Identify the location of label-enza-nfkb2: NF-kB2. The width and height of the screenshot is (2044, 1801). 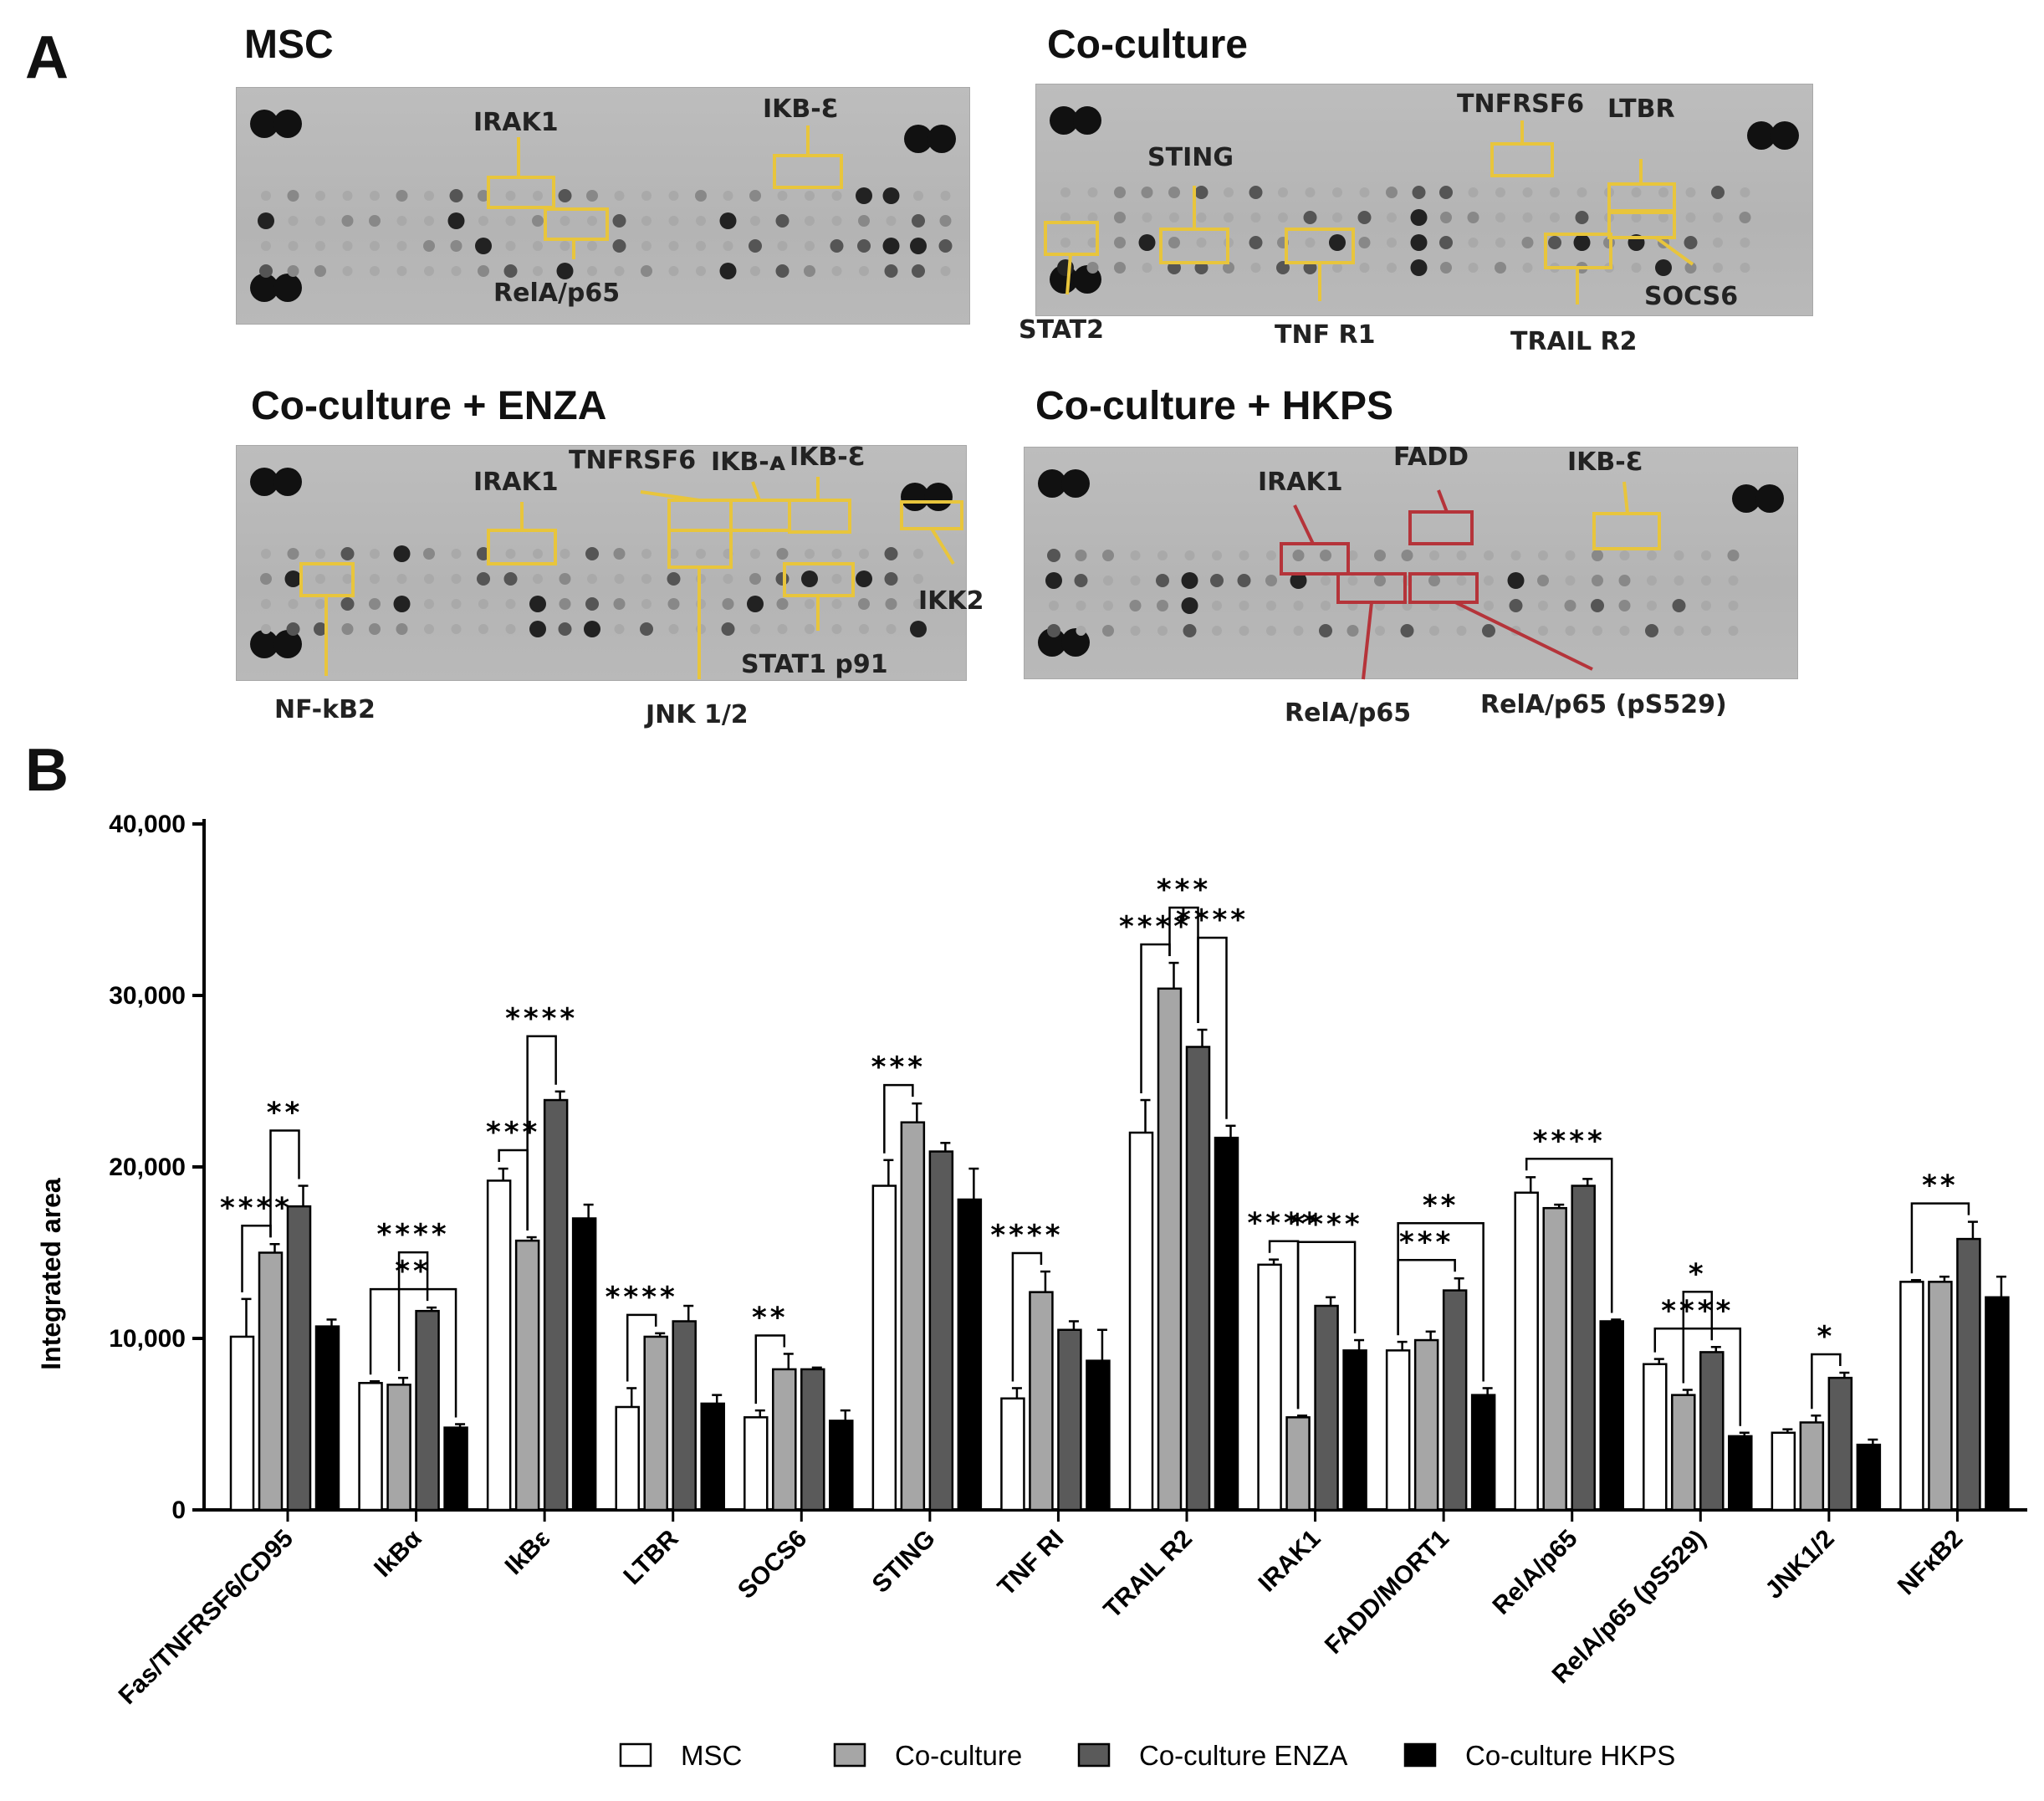
(325, 709).